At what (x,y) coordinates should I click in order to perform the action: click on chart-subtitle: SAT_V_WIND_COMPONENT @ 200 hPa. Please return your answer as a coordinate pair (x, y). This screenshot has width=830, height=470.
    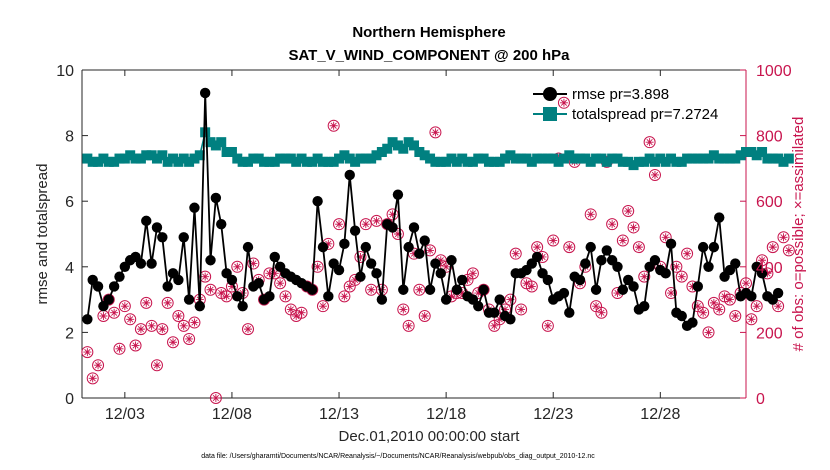
    Looking at the image, I should click on (429, 55).